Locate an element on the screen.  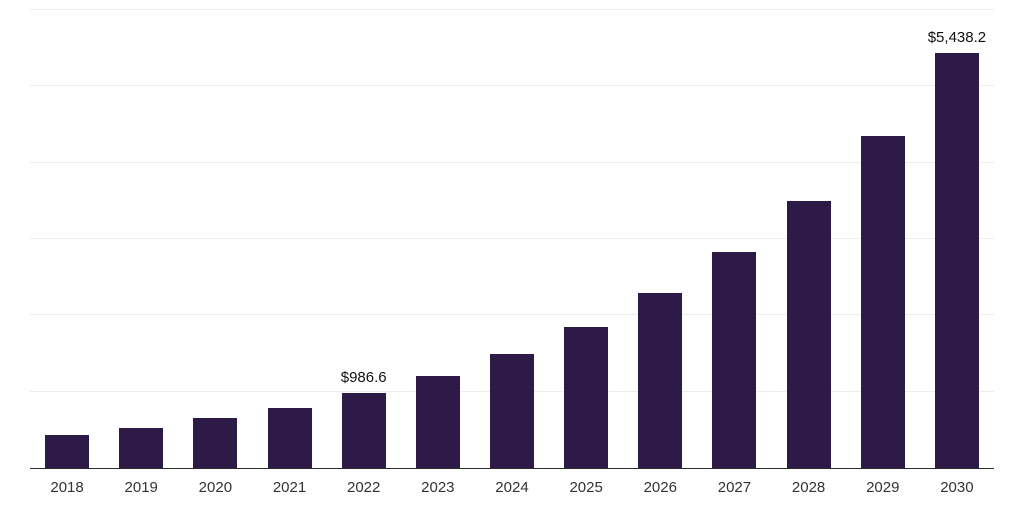
bar-2023 is located at coordinates (437, 421).